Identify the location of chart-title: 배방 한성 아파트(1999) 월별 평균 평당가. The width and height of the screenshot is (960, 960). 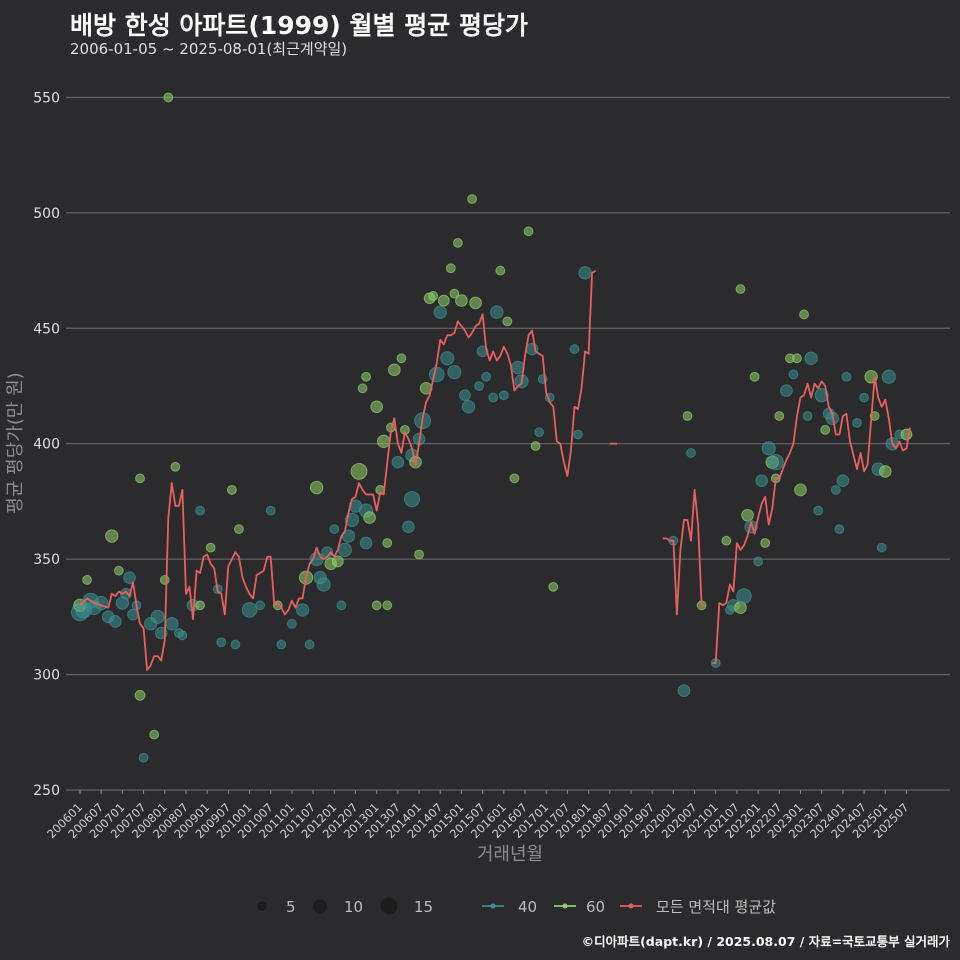
(299, 25).